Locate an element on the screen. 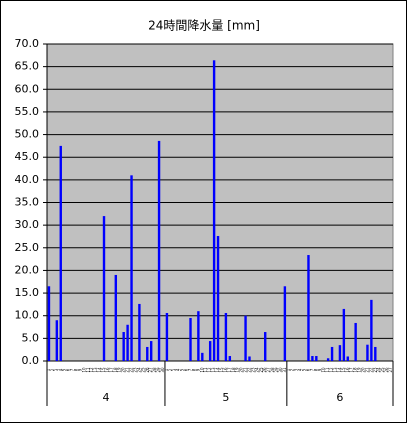 The image size is (407, 423). x-tick-label: 25 is located at coordinates (142, 370).